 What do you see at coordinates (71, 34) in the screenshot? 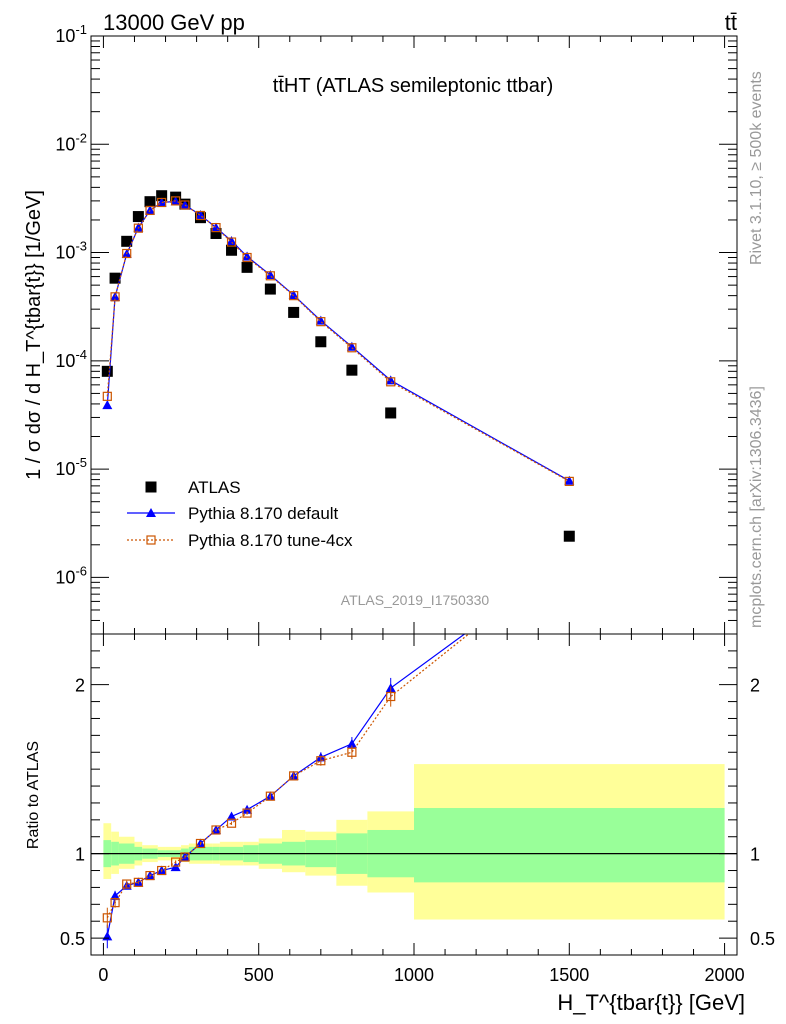
I see `main-ytick-label: 10⁻¹` at bounding box center [71, 34].